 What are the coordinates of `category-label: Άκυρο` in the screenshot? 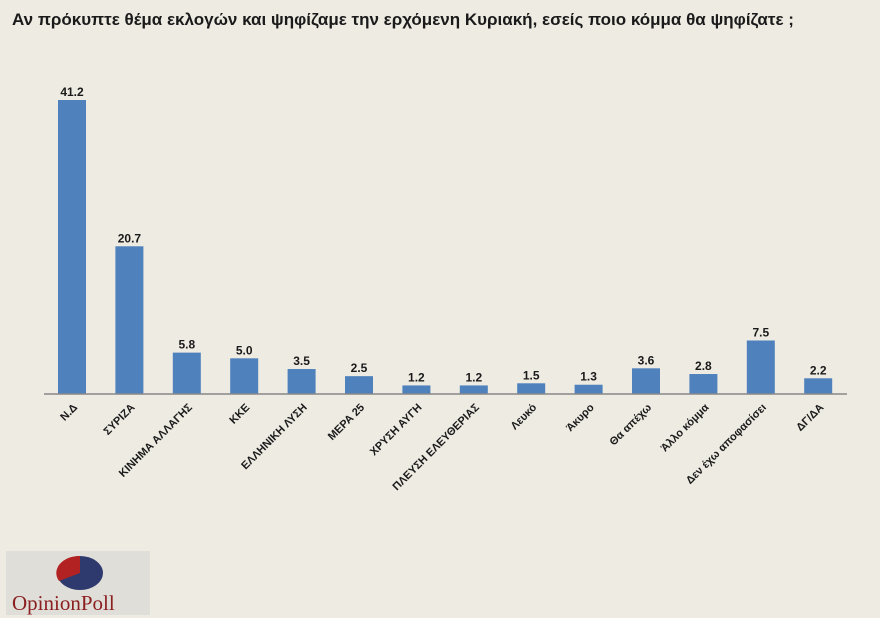 It's located at (580, 417).